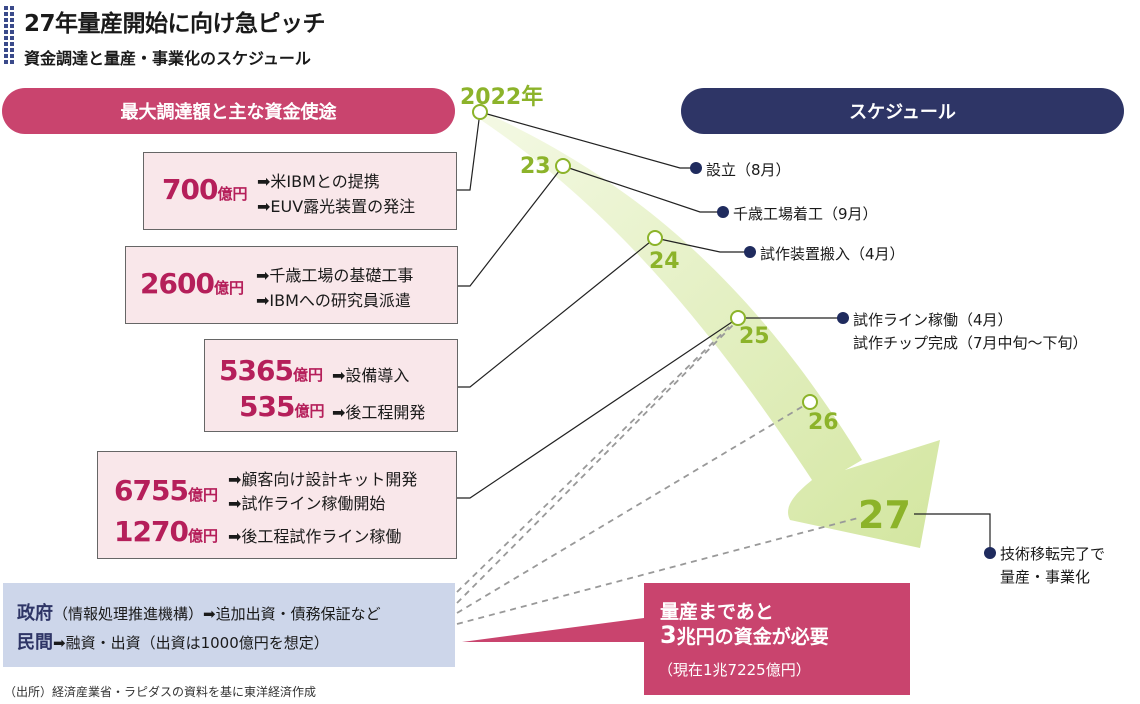 This screenshot has width=1140, height=704. I want to click on funding-box-2: 2600億円 ➡千歳工場の基礎工事 ➡IBMへの研究員派遣, so click(291, 285).